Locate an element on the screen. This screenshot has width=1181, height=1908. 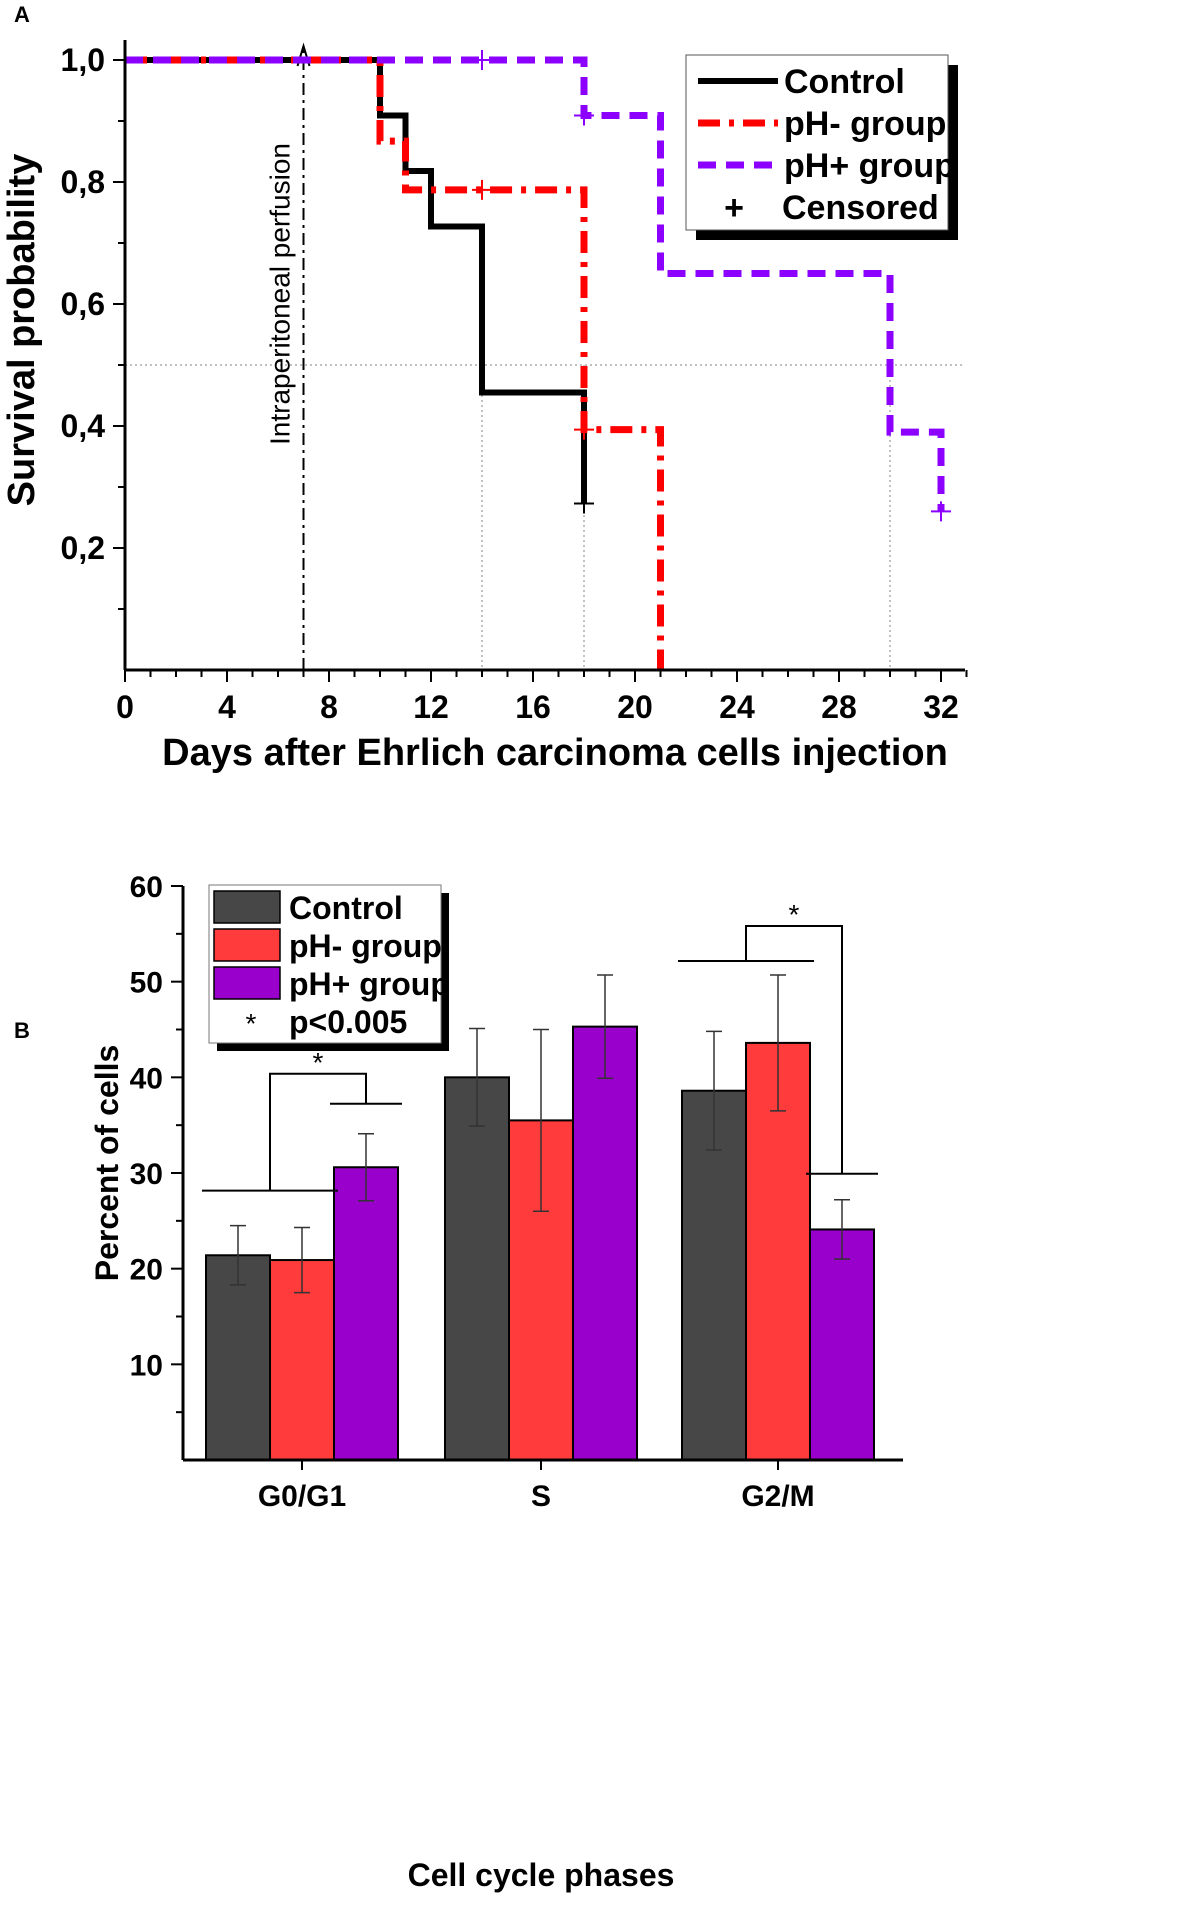
legend-label-3: Censored is located at coordinates (860, 208).